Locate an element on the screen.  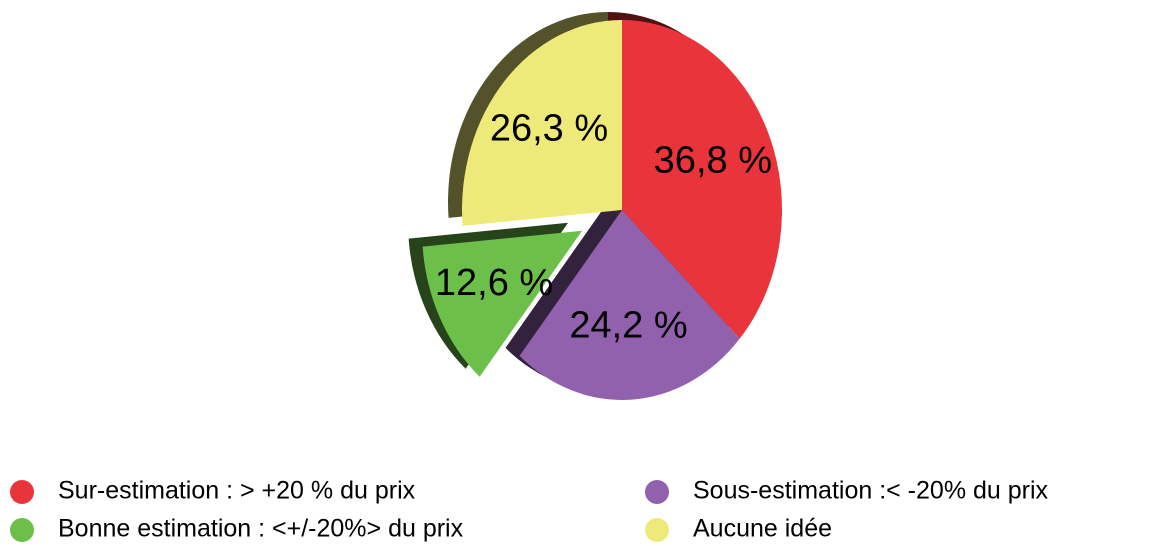
slice-label: 36,8 % is located at coordinates (713, 161).